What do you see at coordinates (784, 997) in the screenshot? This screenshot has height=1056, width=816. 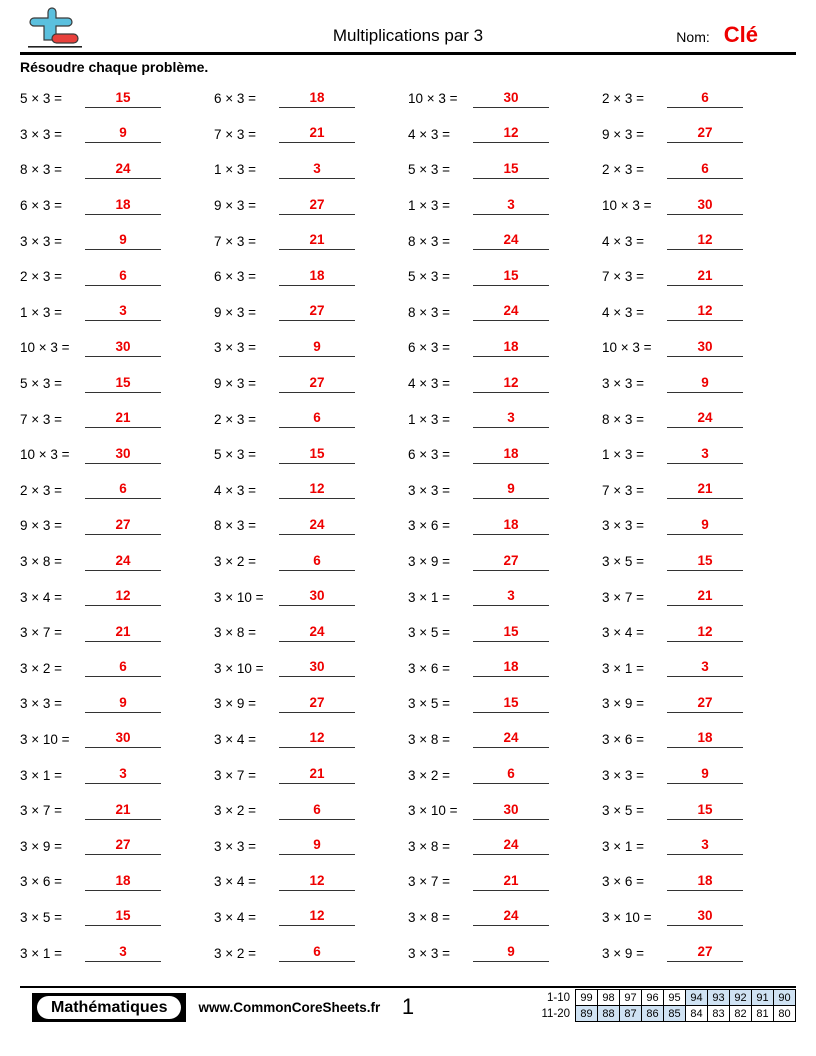 I see `score-cell: 90` at bounding box center [784, 997].